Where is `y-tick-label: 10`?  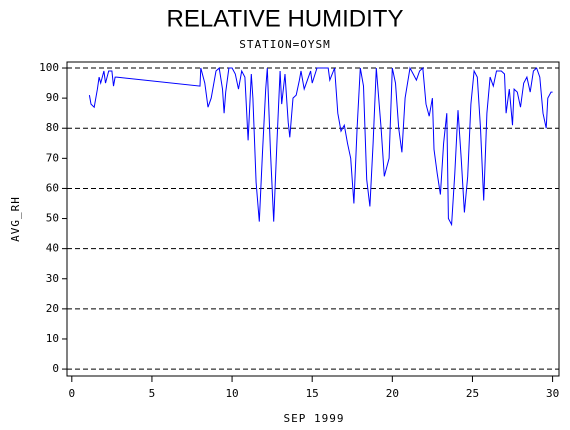
y-tick-label: 10 is located at coordinates (52, 338).